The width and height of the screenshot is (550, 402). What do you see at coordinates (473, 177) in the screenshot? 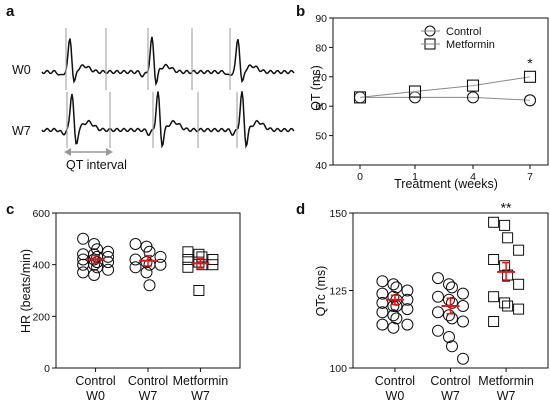
I see `x-tick-label-b: 4` at bounding box center [473, 177].